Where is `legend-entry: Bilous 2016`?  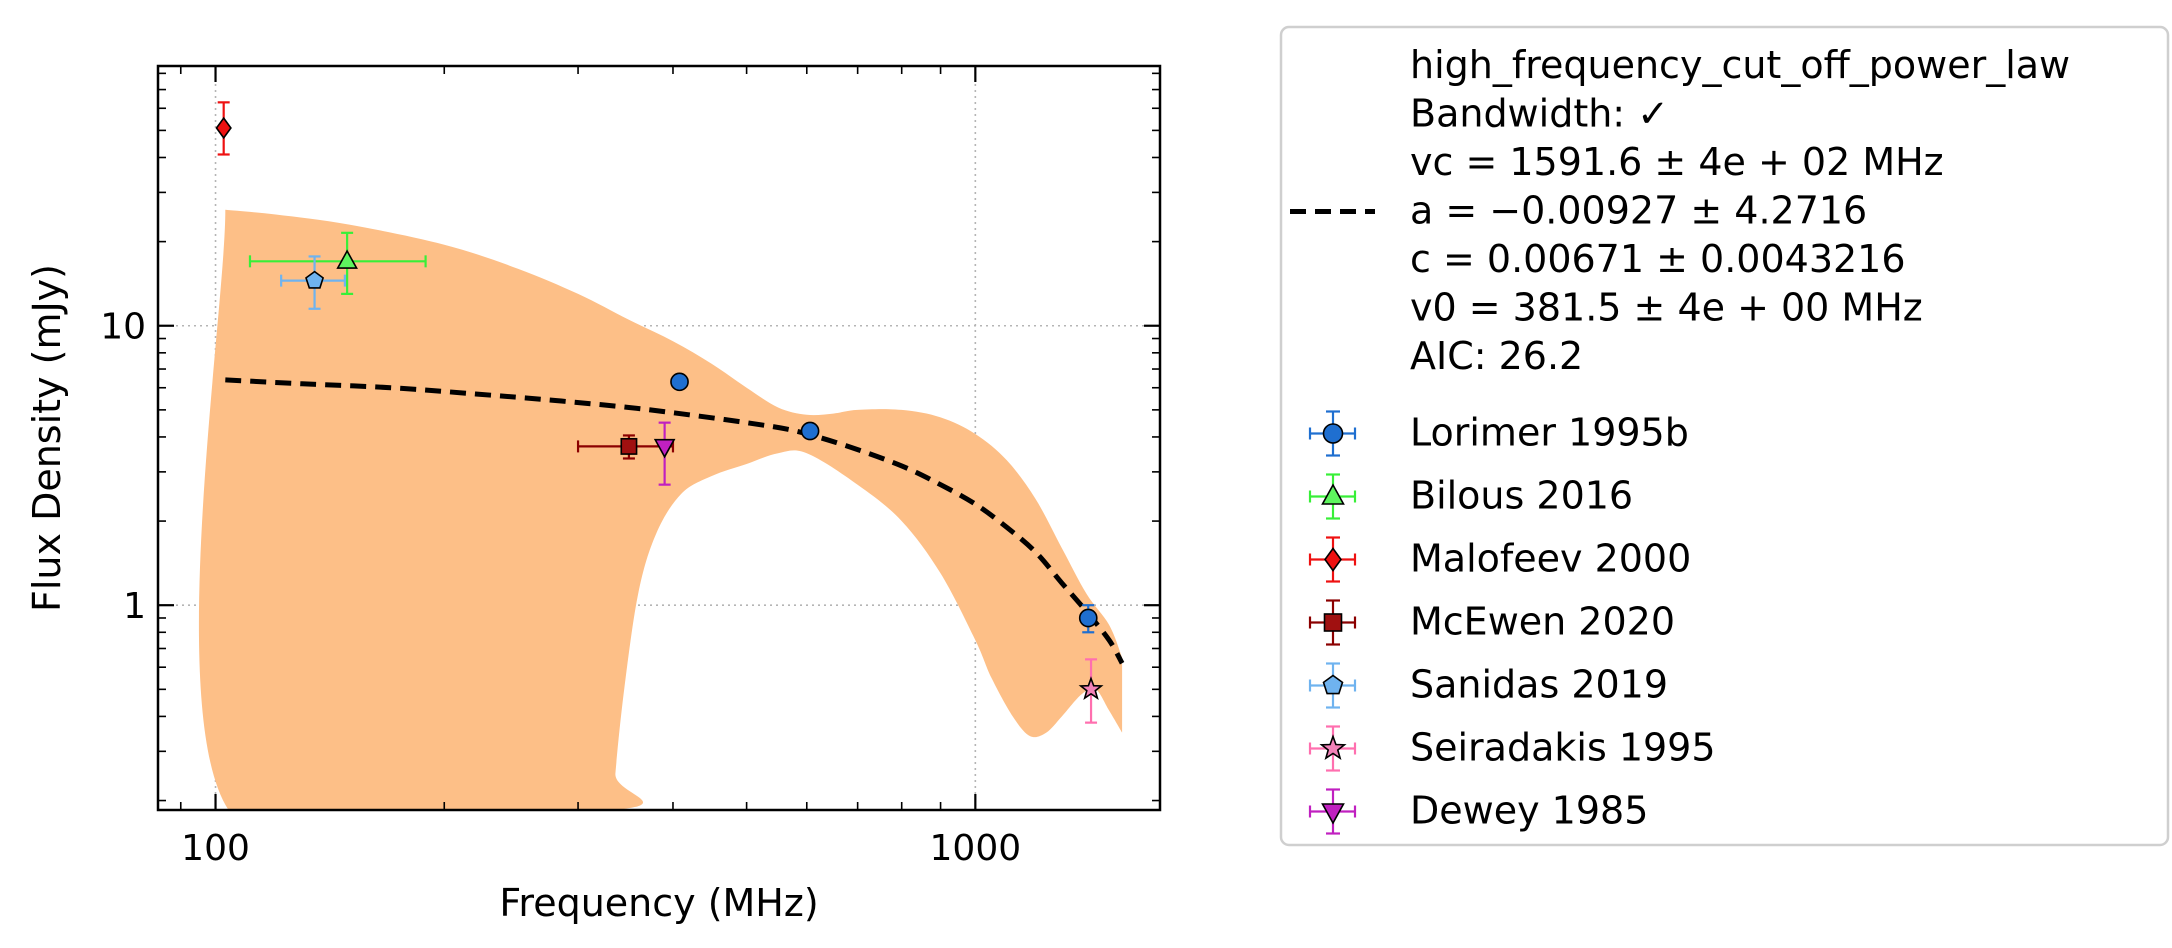
legend-entry: Bilous 2016 is located at coordinates (1470, 496).